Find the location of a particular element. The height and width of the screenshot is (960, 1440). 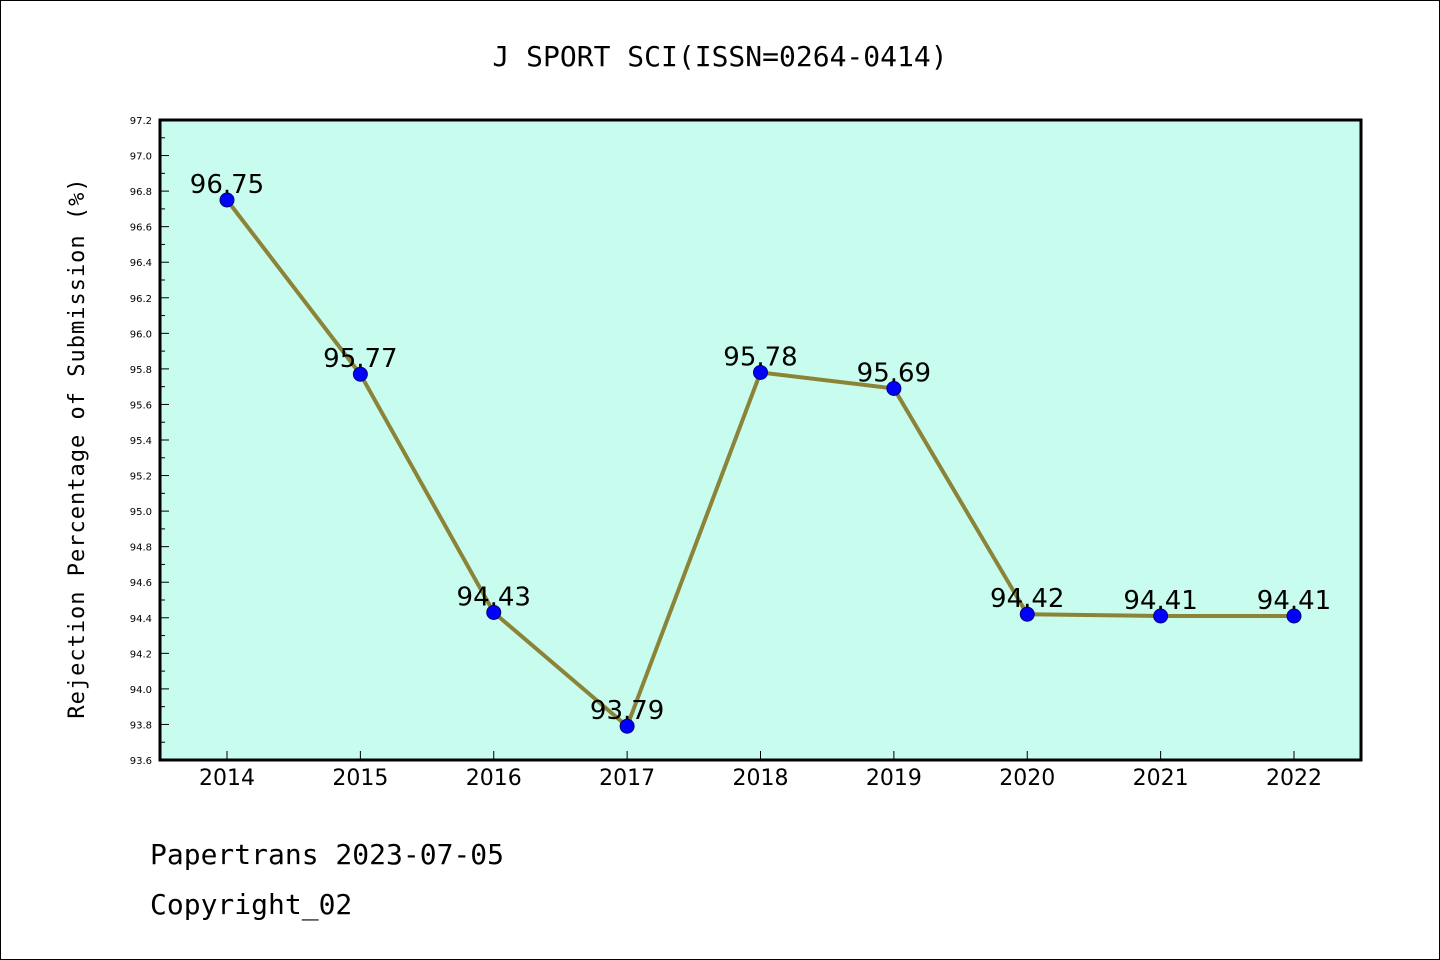

data-label: 95.77 is located at coordinates (360, 359).